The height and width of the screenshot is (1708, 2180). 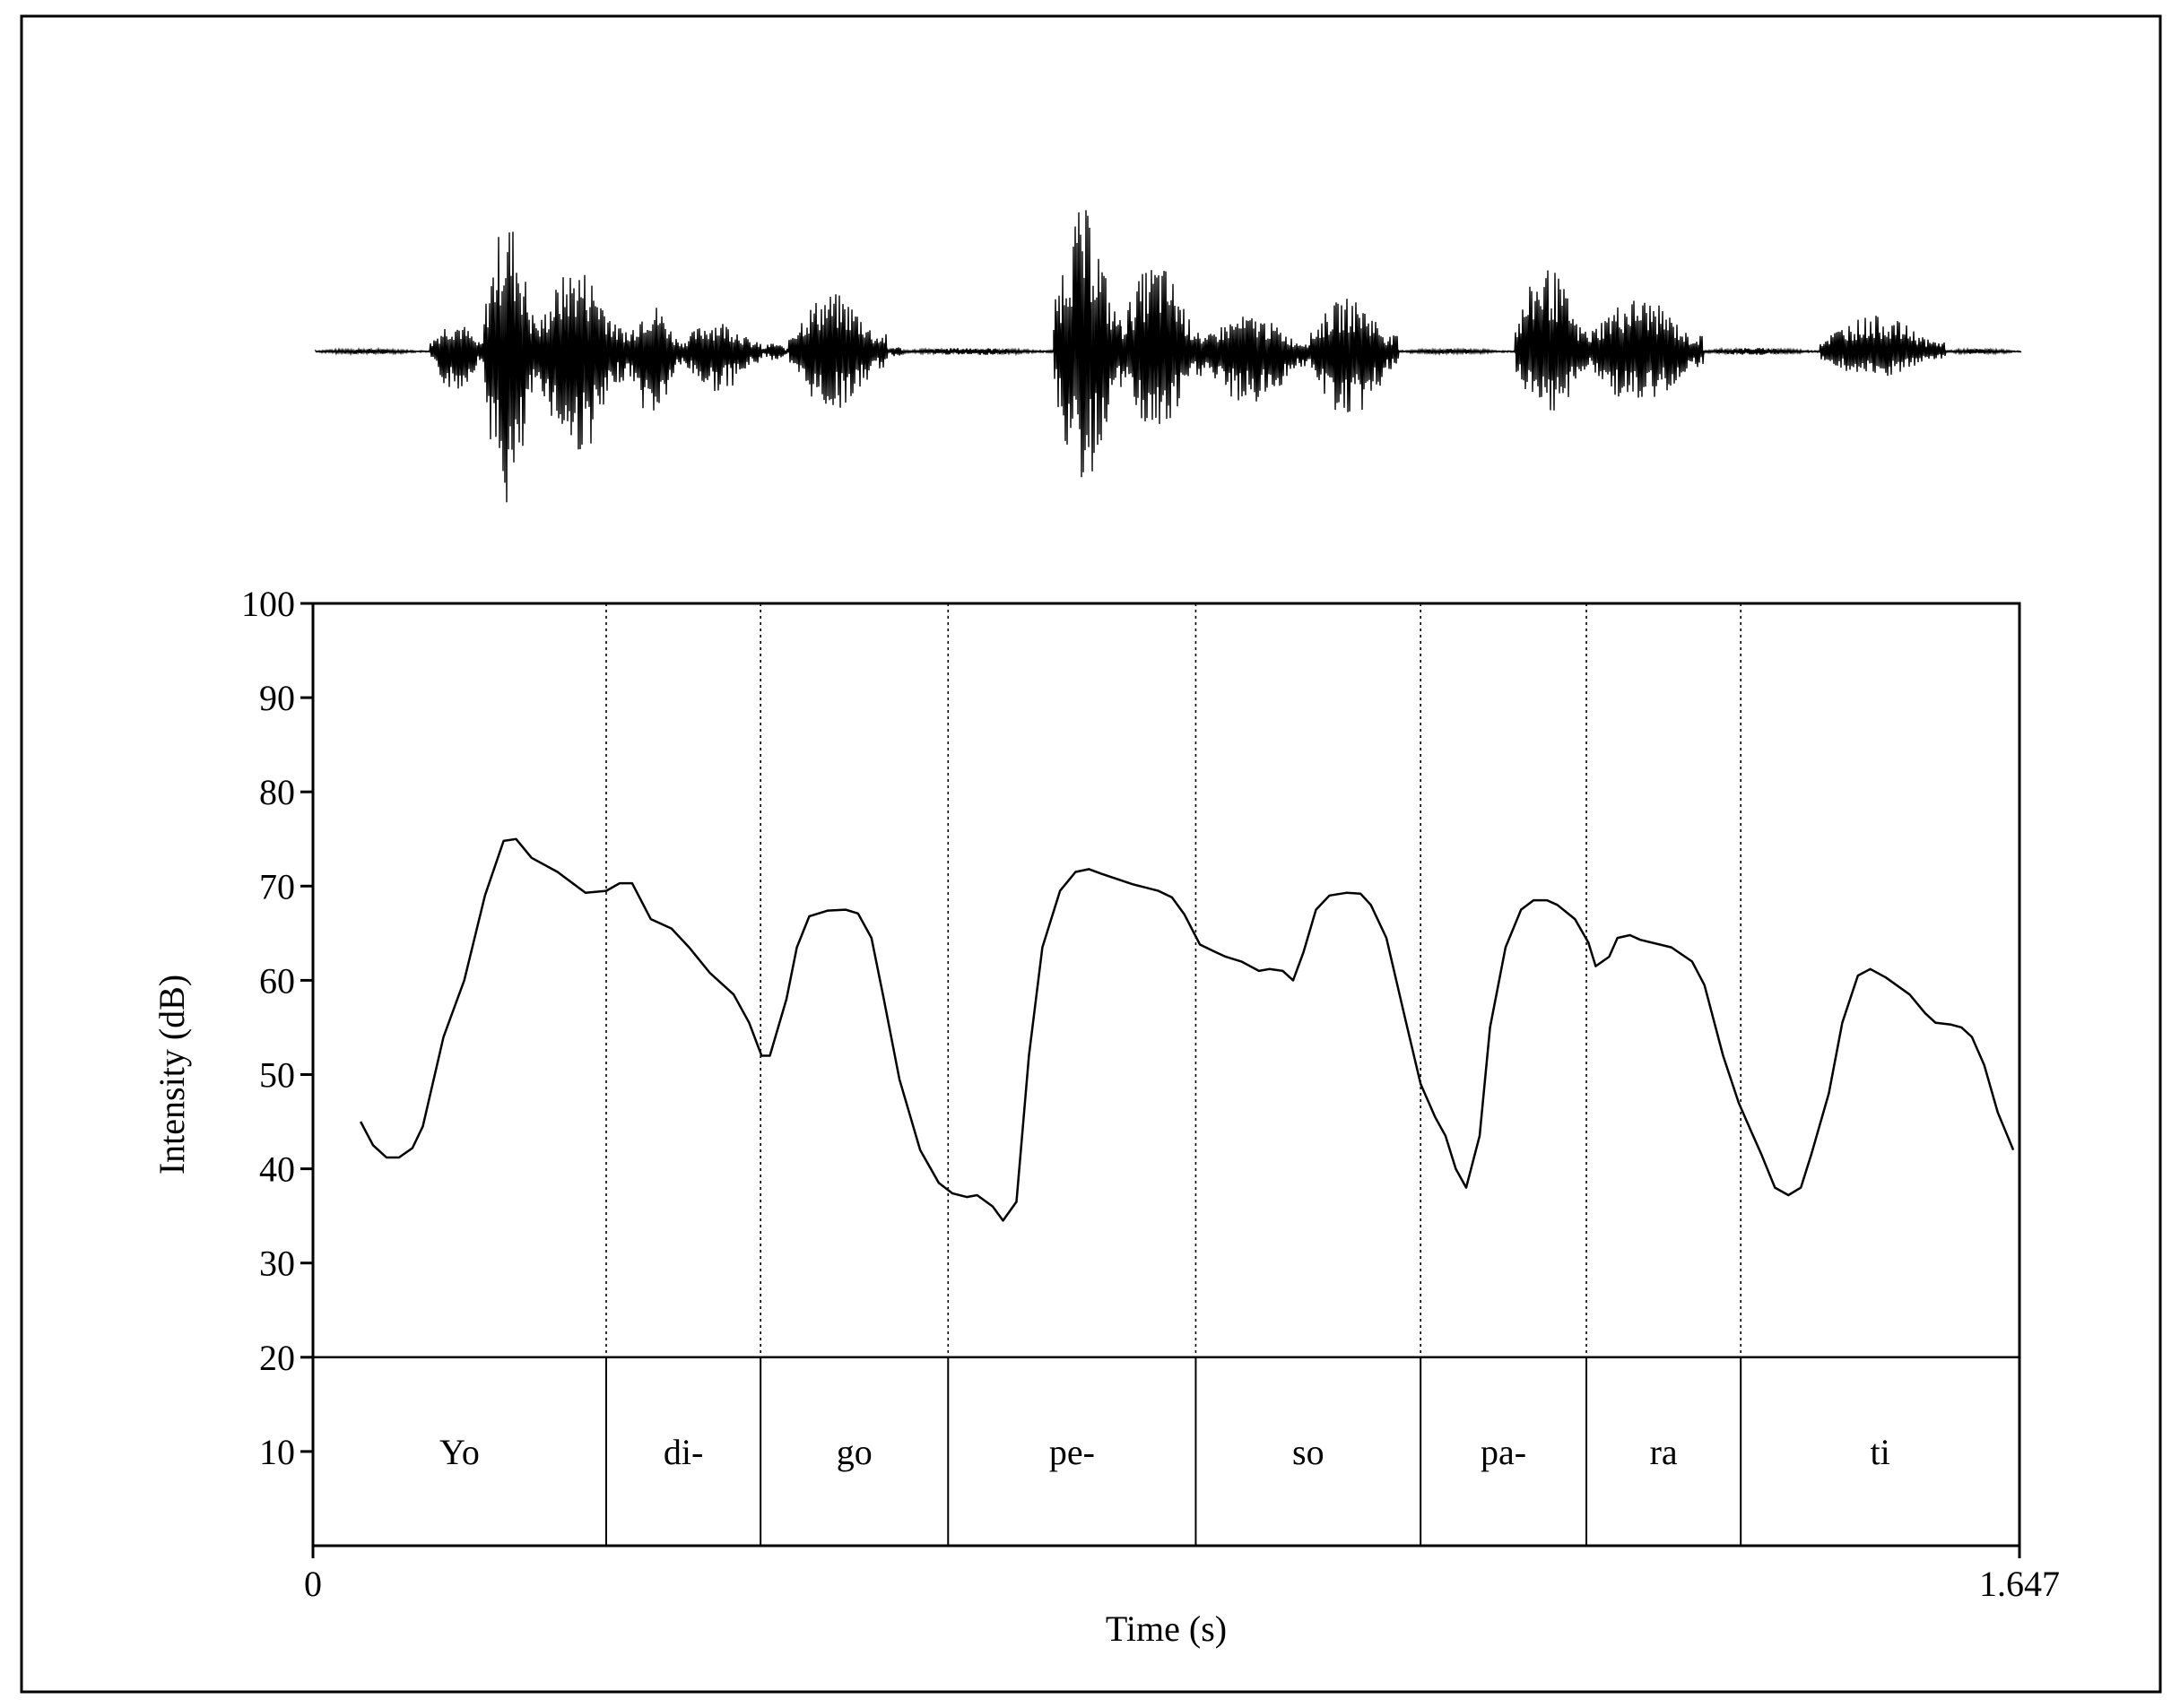 What do you see at coordinates (277, 1358) in the screenshot?
I see `y-tick-label: 20` at bounding box center [277, 1358].